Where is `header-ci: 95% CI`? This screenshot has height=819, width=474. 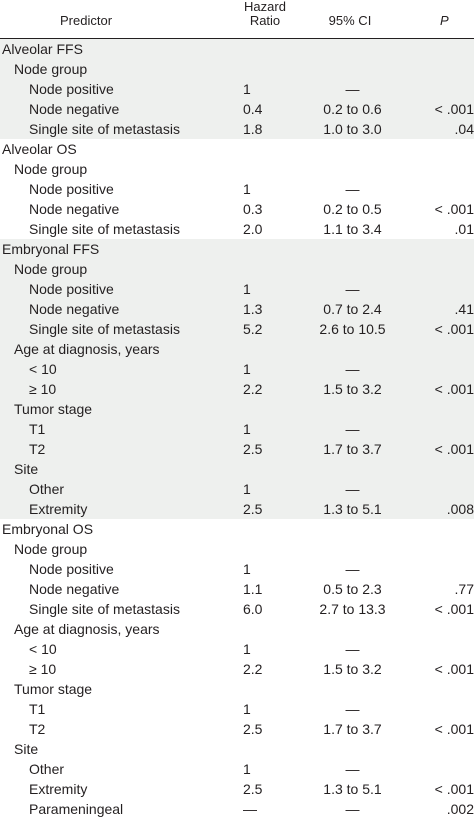 header-ci: 95% CI is located at coordinates (350, 20).